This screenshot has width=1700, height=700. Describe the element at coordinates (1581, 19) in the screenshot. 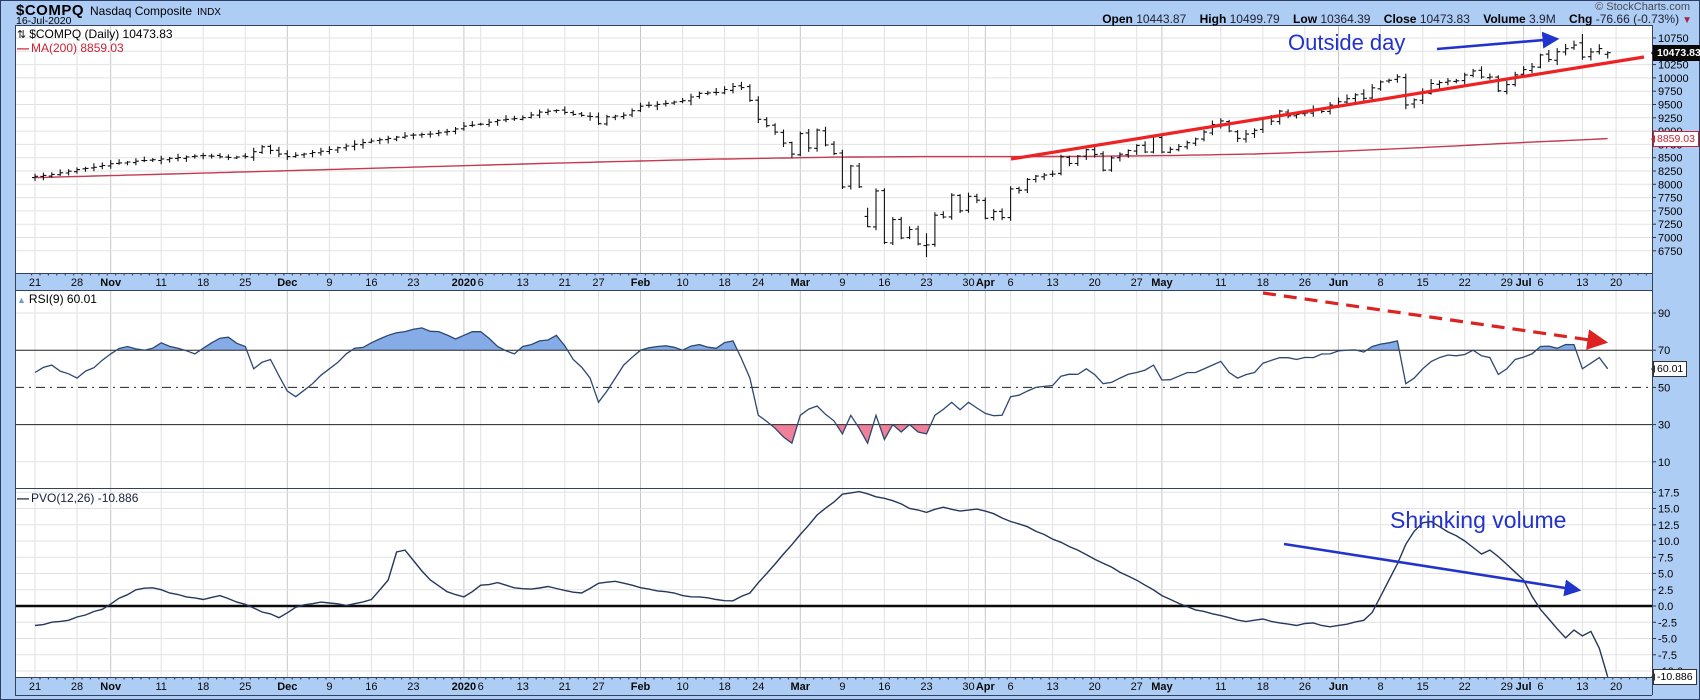

I see `quote-chg-label: Chg` at that location.